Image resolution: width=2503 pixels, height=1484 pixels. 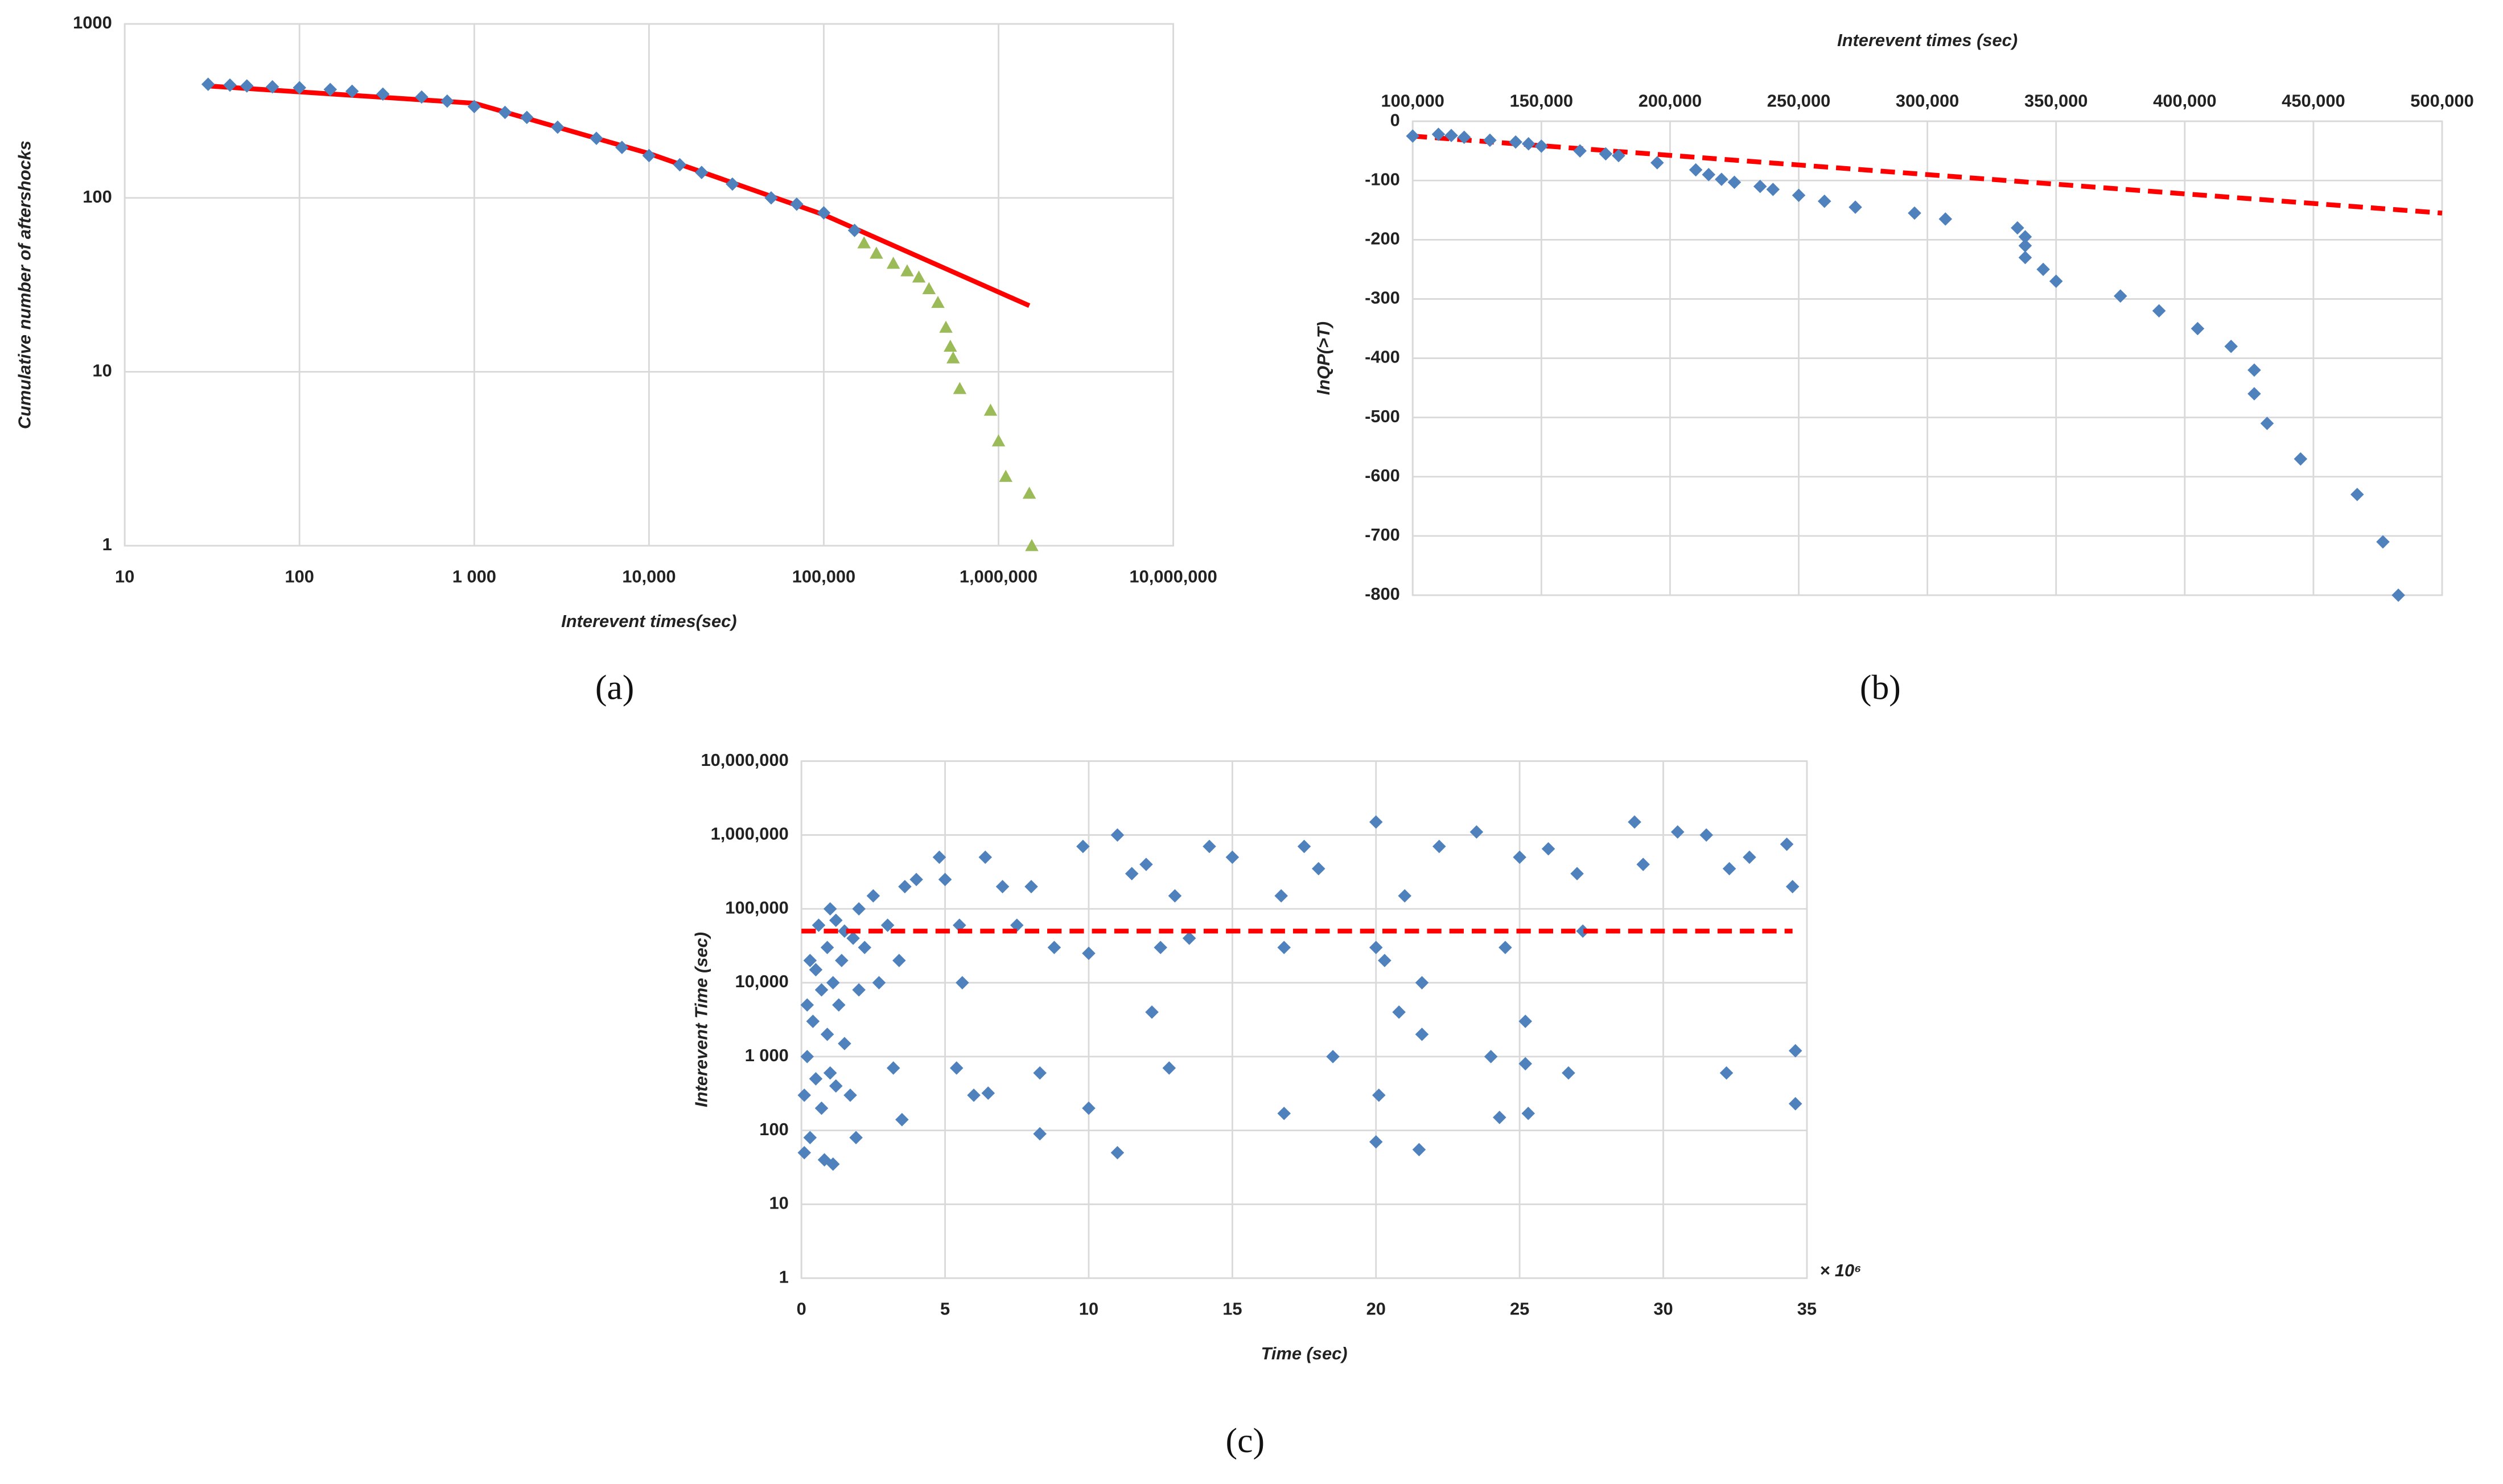 What do you see at coordinates (1382, 238) in the screenshot?
I see `y-tick-label: -200` at bounding box center [1382, 238].